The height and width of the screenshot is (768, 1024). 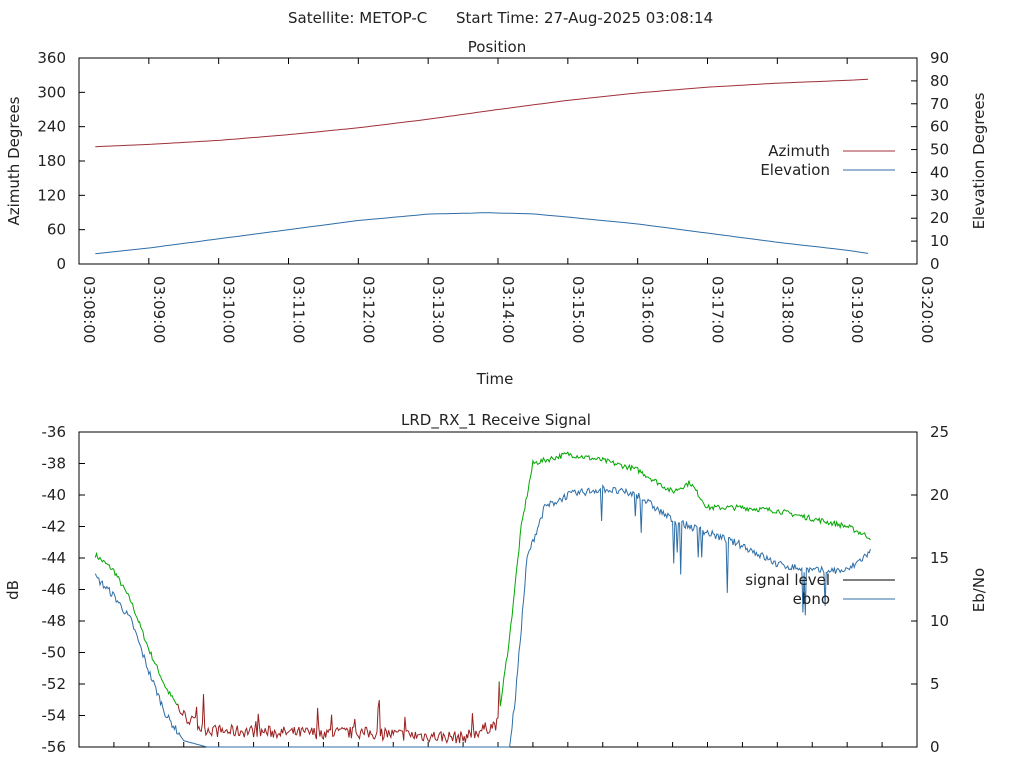 What do you see at coordinates (357, 18) in the screenshot?
I see `header-satellite: Satellite: METOP-C` at bounding box center [357, 18].